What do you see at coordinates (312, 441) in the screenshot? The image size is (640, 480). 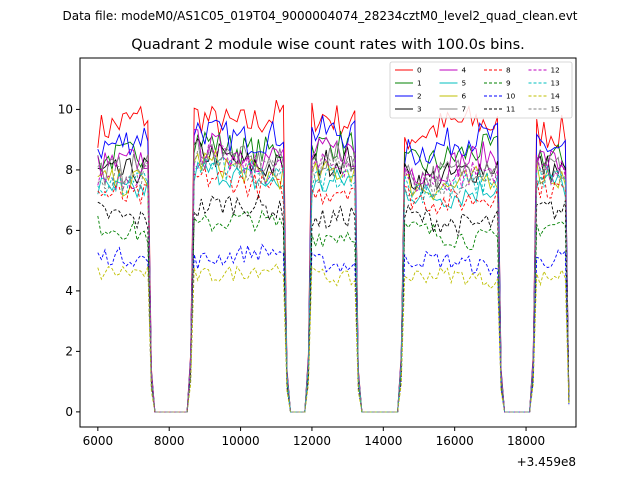 I see `x-tick-label: 12000` at bounding box center [312, 441].